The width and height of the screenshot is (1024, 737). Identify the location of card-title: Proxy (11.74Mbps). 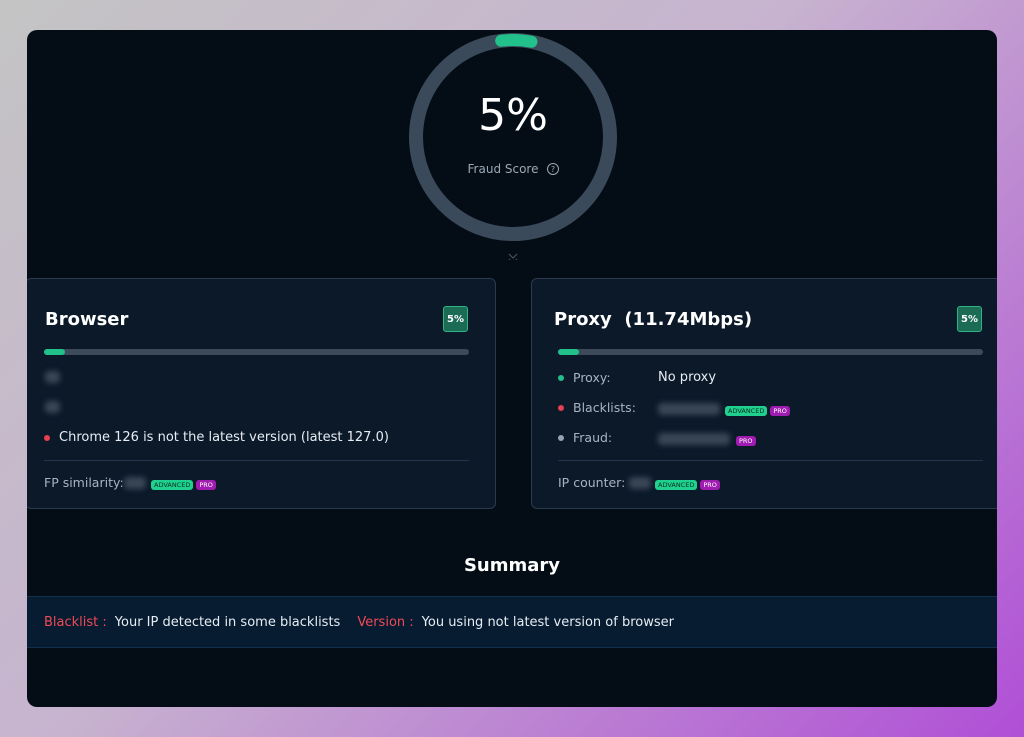
(653, 319).